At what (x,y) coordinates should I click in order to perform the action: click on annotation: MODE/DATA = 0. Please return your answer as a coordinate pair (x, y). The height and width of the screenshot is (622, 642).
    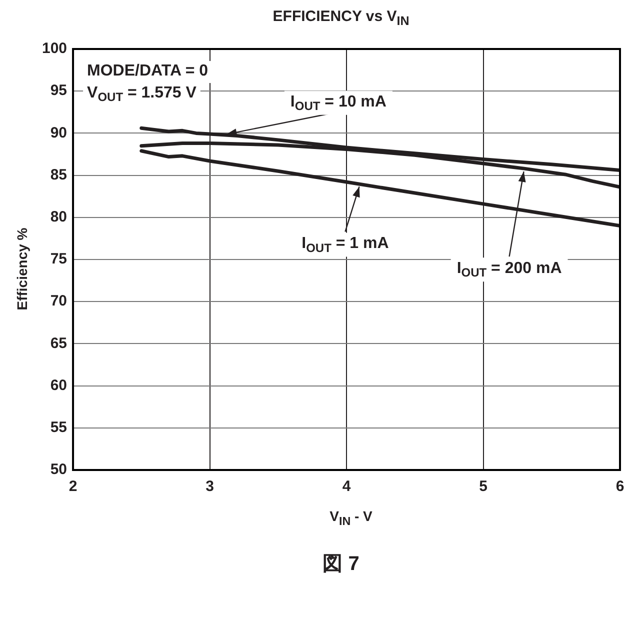
    Looking at the image, I should click on (147, 71).